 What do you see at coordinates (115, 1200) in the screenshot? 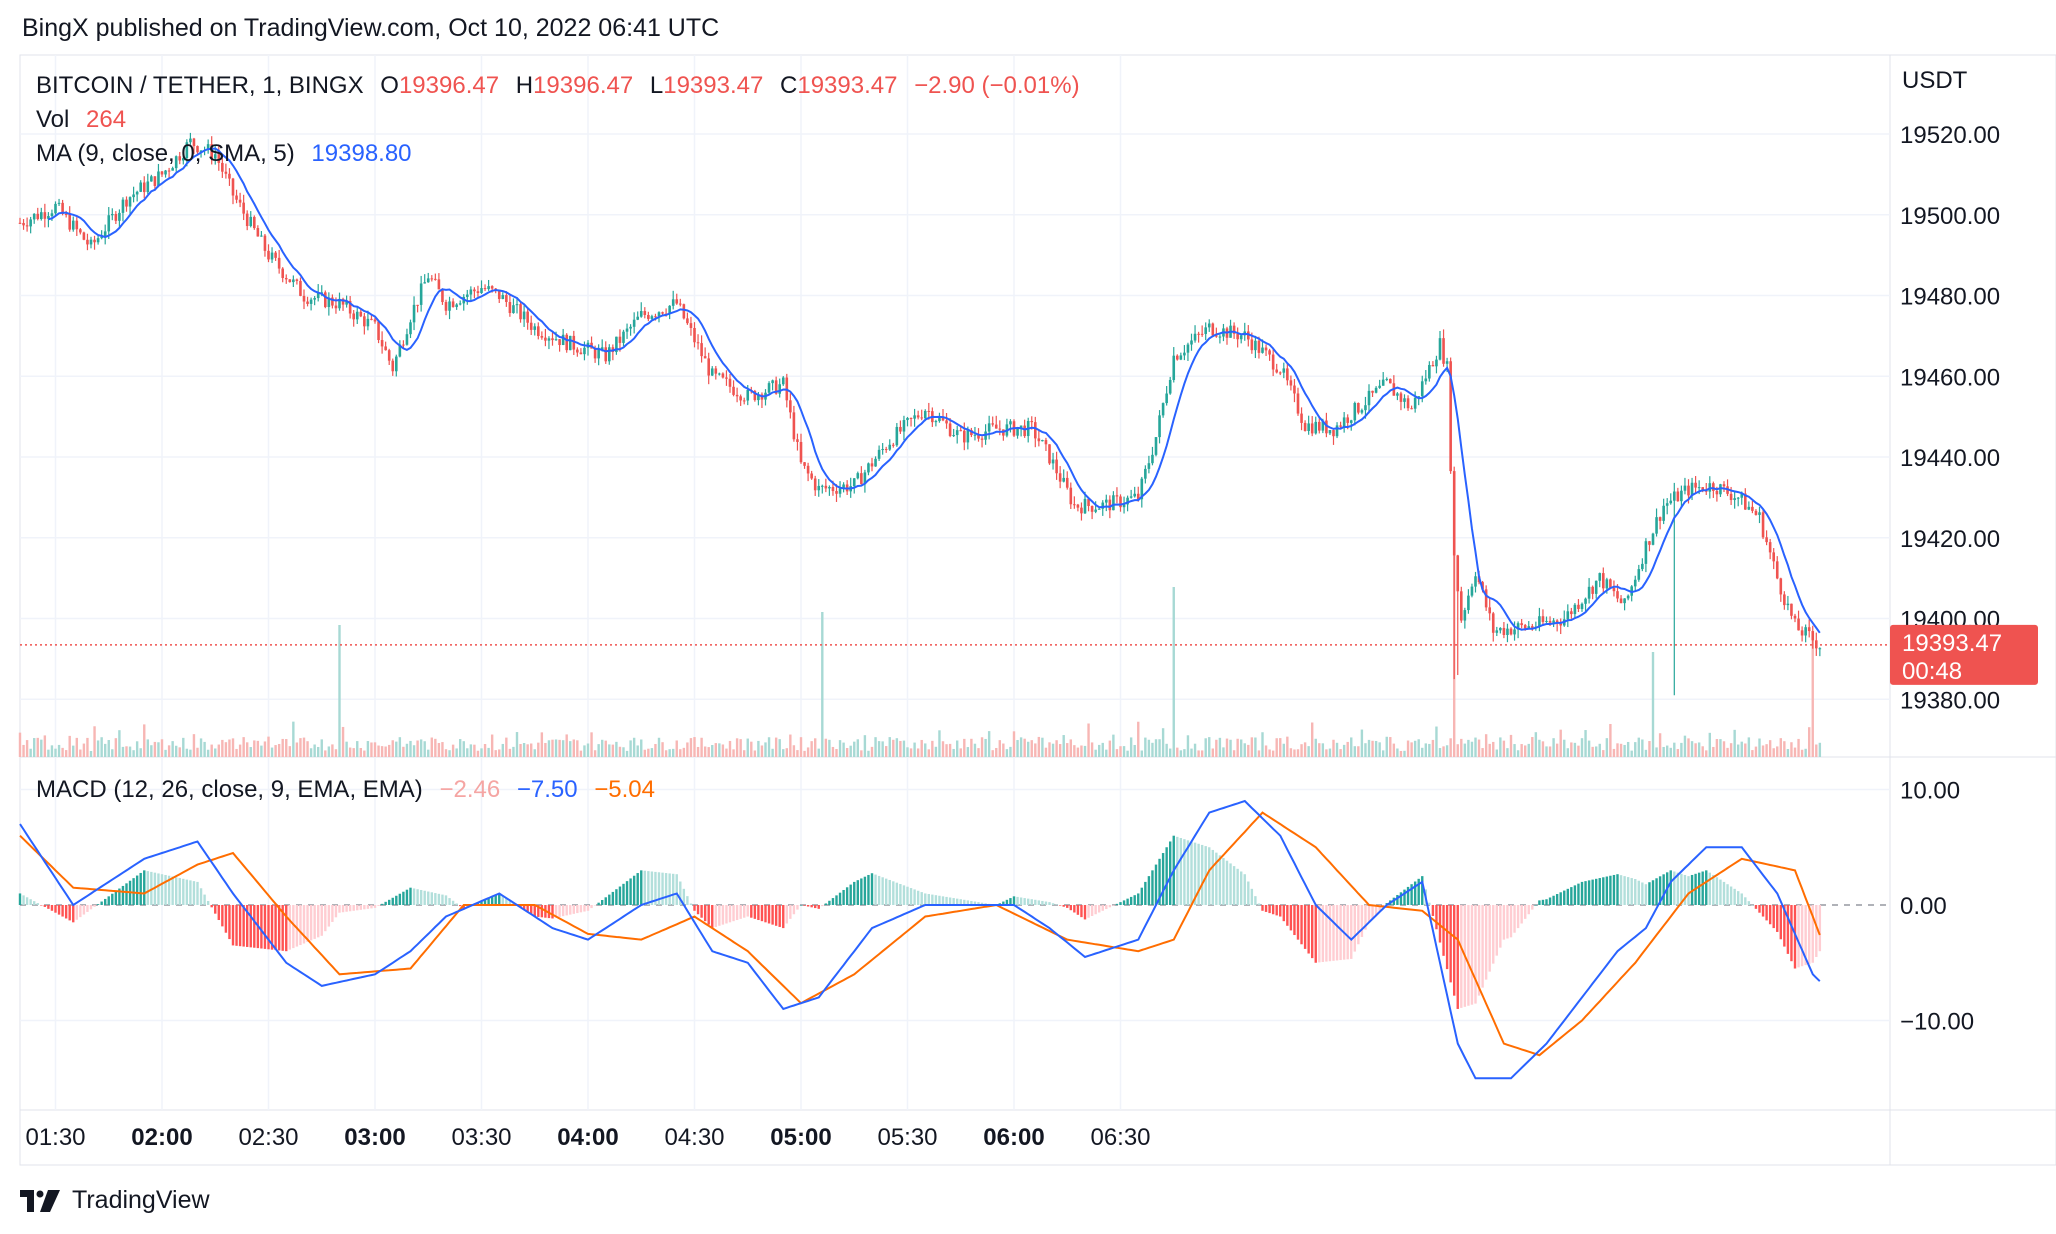
I see `footer-brand: TradingView` at bounding box center [115, 1200].